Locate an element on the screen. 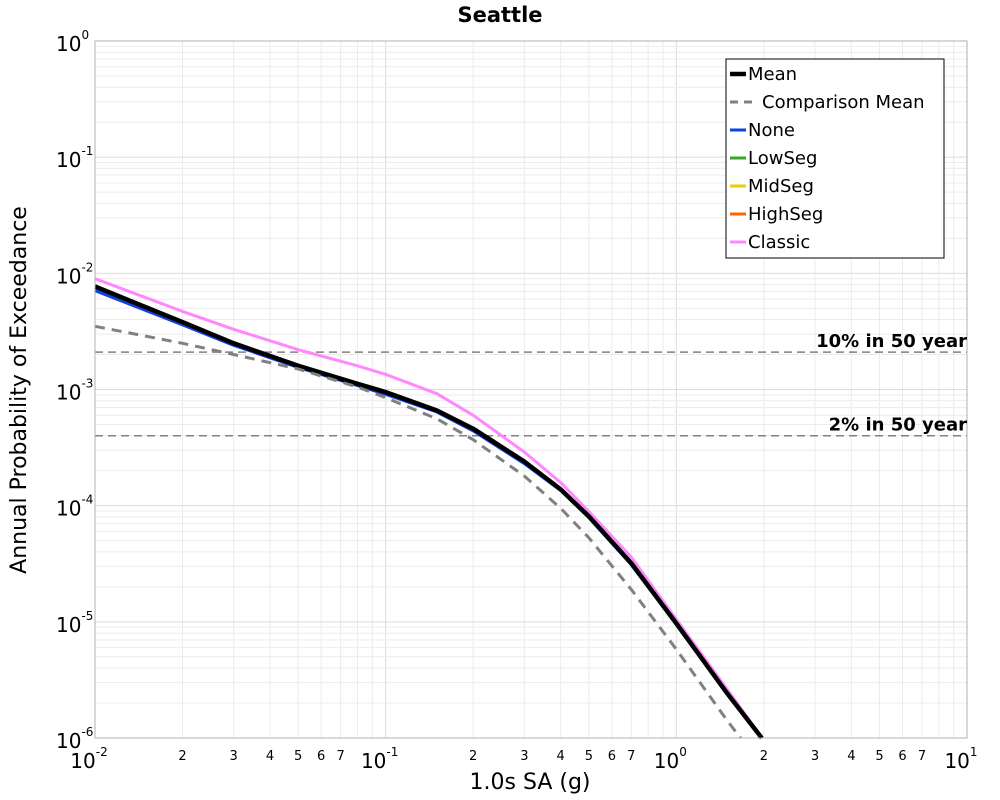 The height and width of the screenshot is (800, 1000). legend-entry-label: Mean is located at coordinates (772, 74).